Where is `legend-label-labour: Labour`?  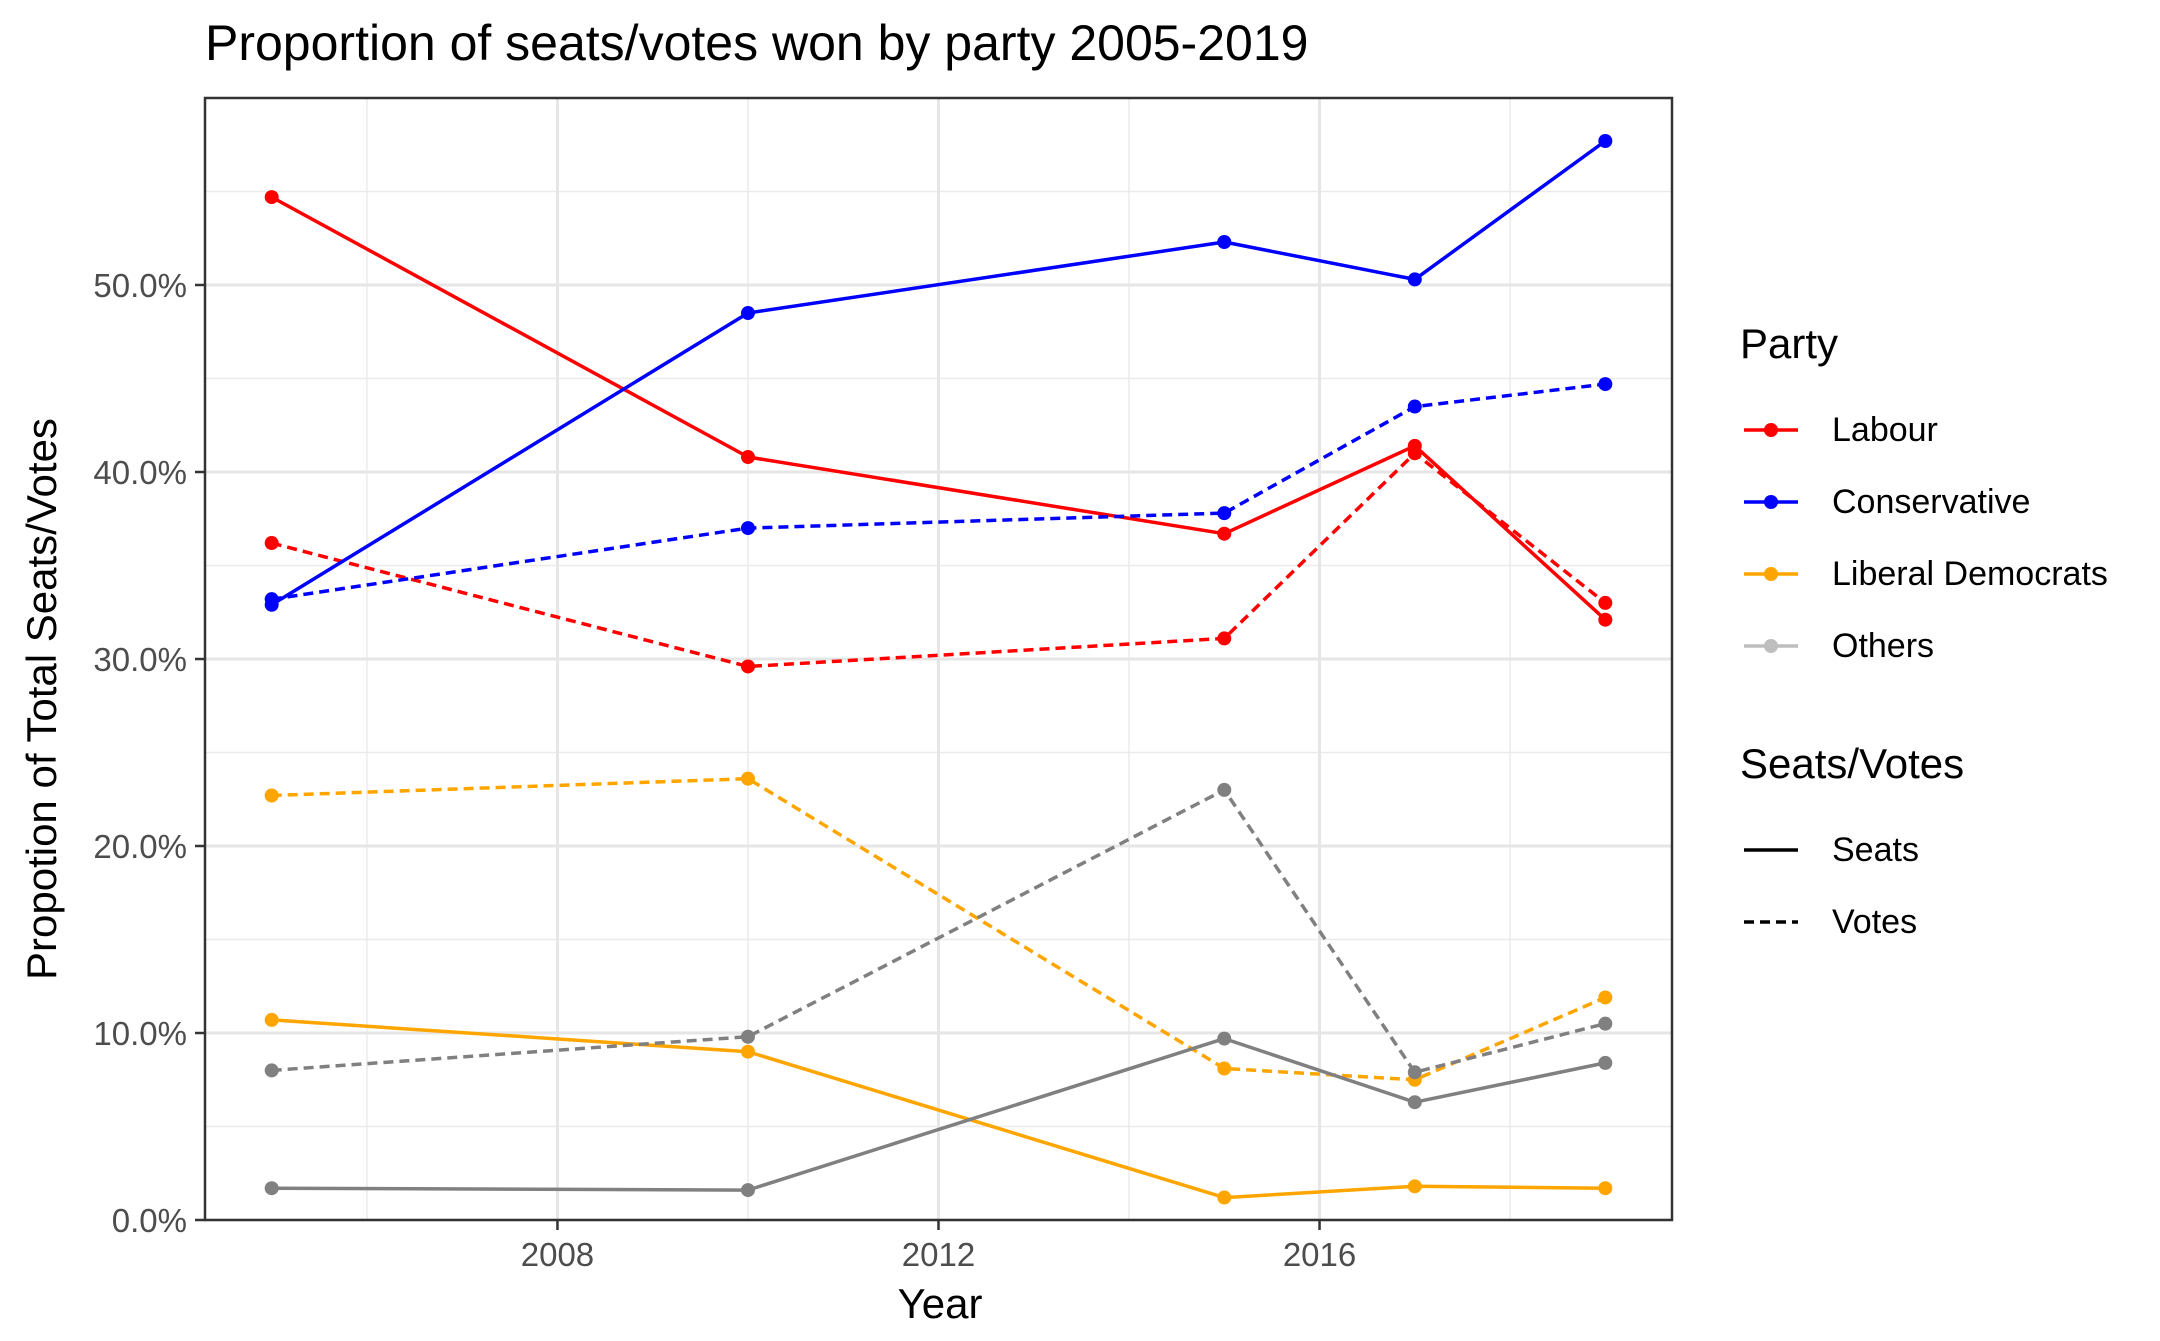 legend-label-labour: Labour is located at coordinates (1885, 429).